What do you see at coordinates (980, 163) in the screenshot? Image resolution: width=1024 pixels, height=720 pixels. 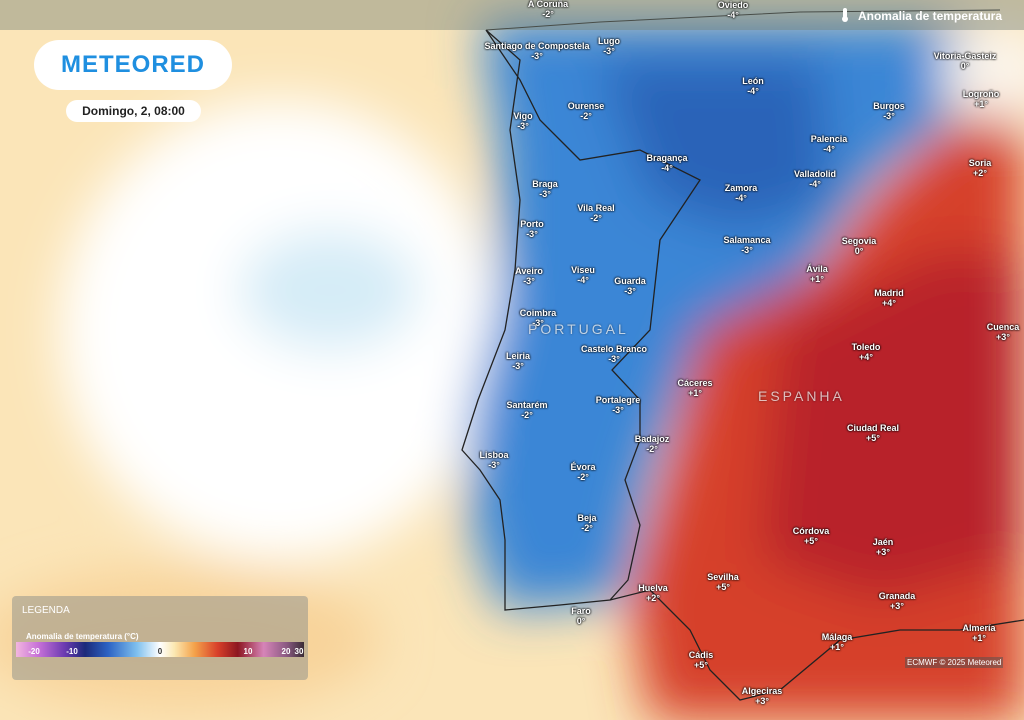 I see `city-name: Soria` at bounding box center [980, 163].